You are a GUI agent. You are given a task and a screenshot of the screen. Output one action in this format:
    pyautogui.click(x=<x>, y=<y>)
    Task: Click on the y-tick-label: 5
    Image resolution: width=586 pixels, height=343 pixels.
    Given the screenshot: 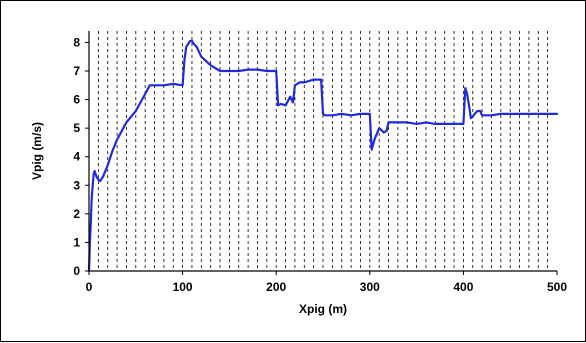 What is the action you would take?
    pyautogui.click(x=76, y=128)
    